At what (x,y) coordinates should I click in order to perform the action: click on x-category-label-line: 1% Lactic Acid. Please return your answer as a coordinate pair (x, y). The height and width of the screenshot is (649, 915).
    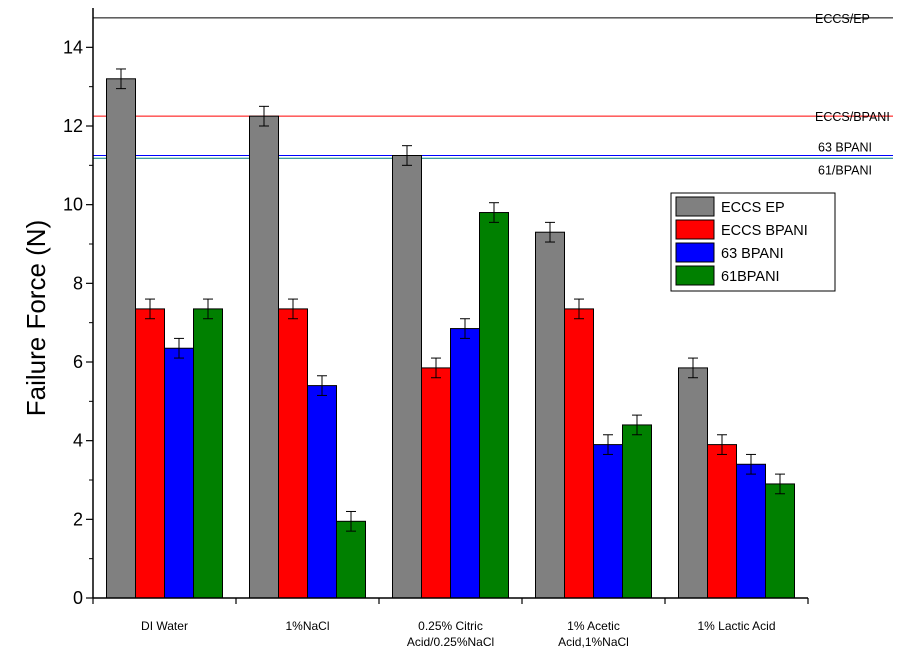
    Looking at the image, I should click on (736, 626).